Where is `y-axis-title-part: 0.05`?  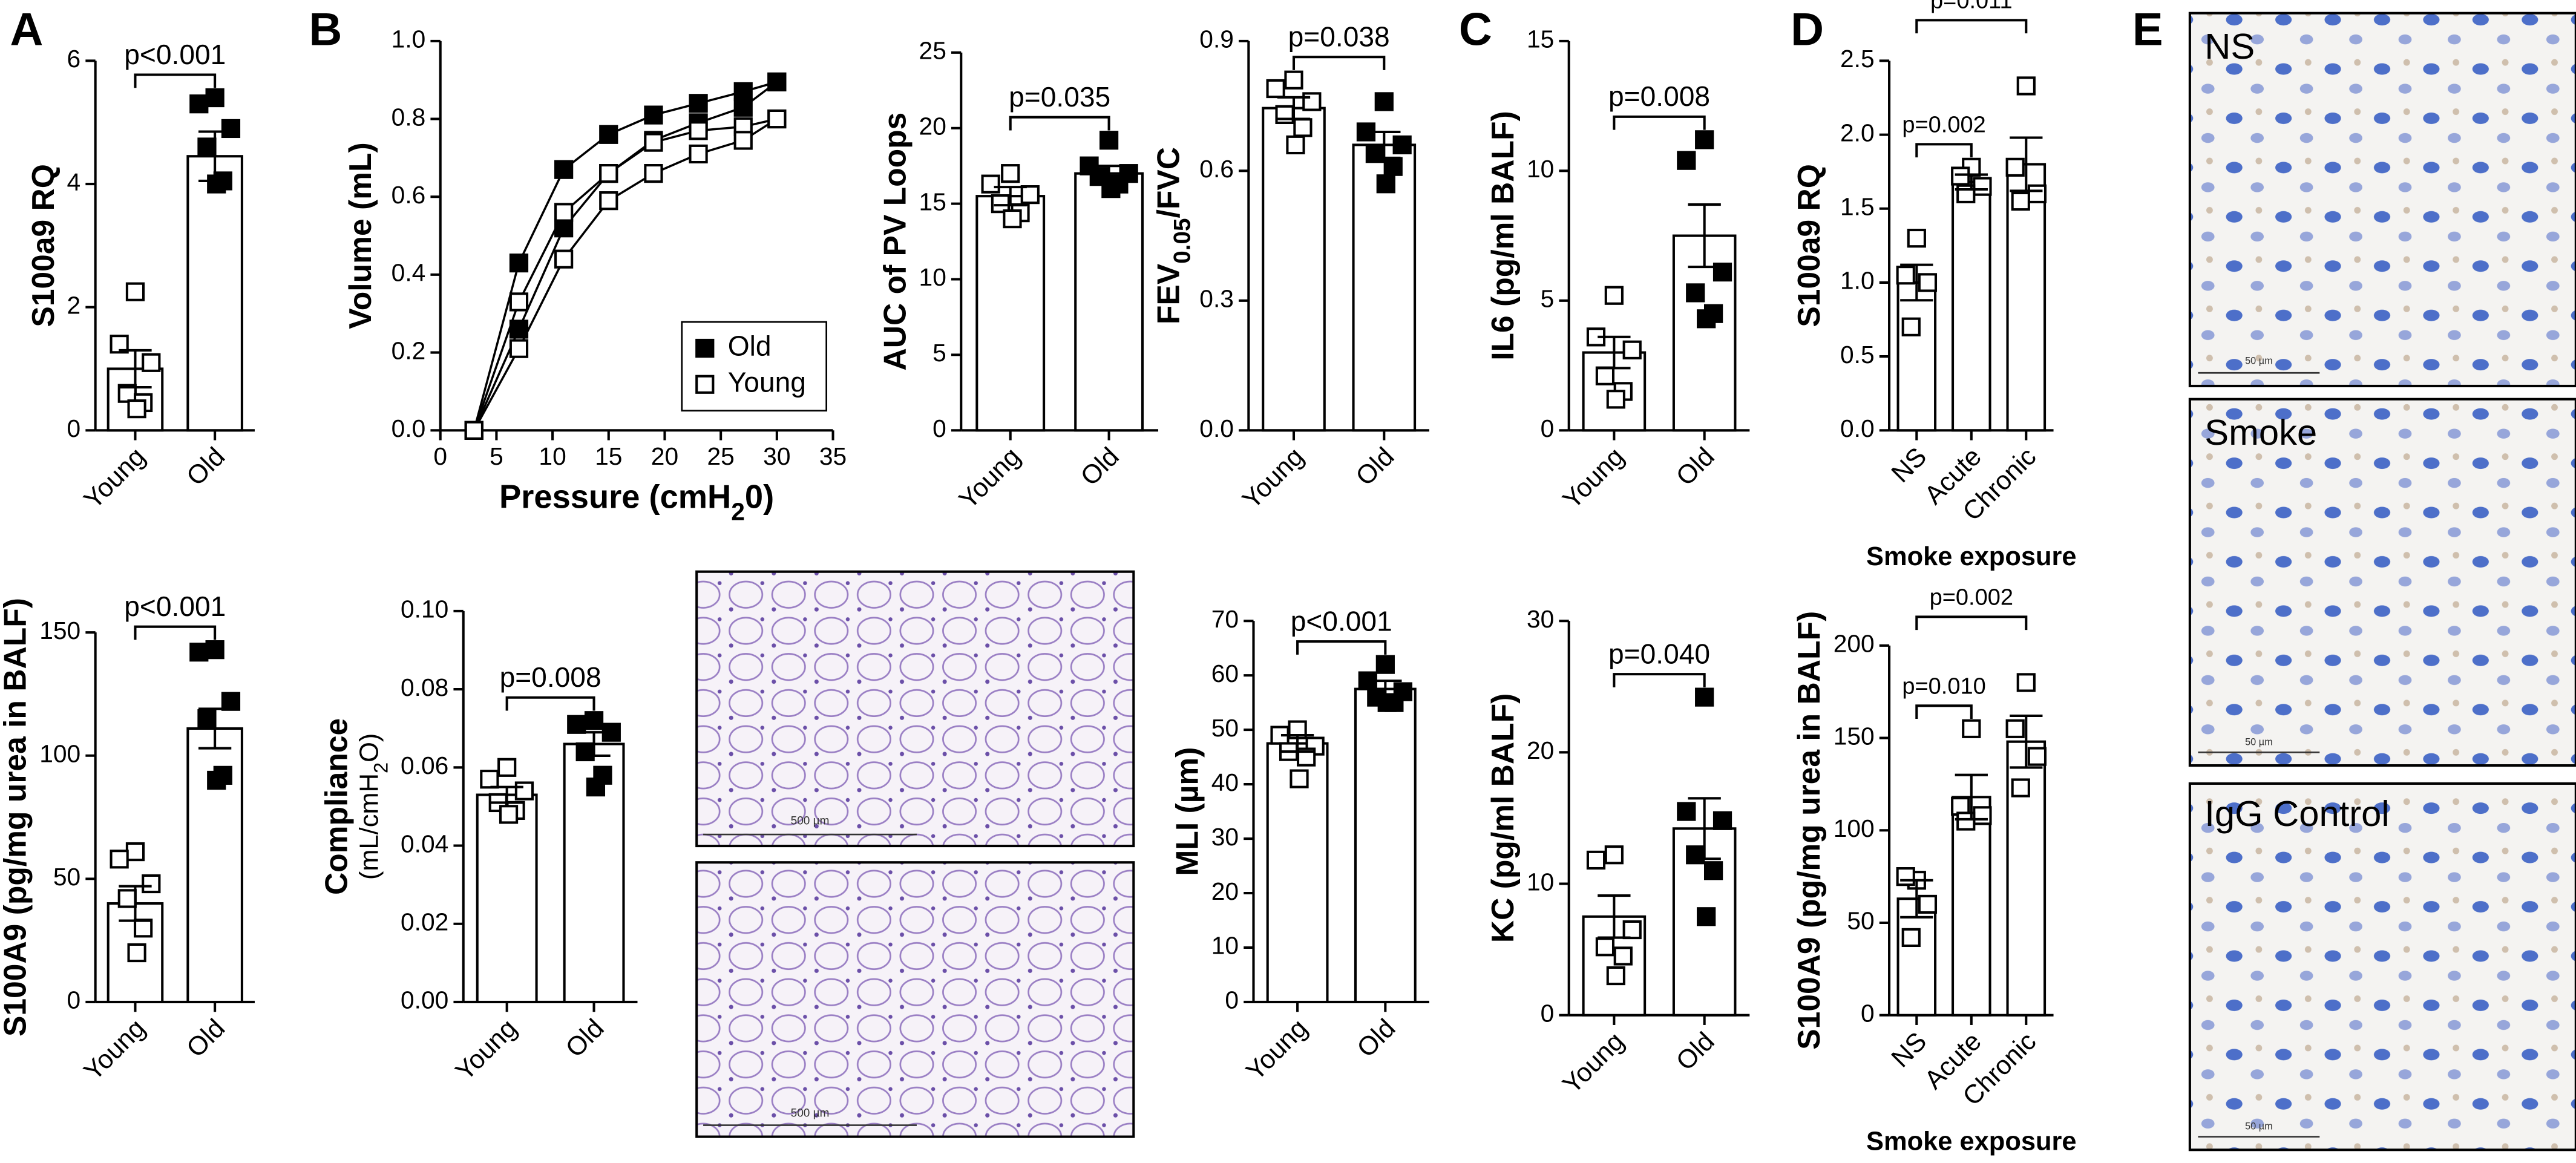
y-axis-title-part: 0.05 is located at coordinates (1182, 241).